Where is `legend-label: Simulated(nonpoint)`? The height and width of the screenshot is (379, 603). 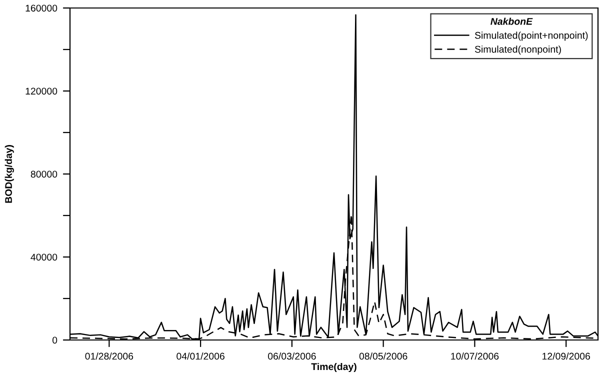
legend-label: Simulated(nonpoint) is located at coordinates (517, 50).